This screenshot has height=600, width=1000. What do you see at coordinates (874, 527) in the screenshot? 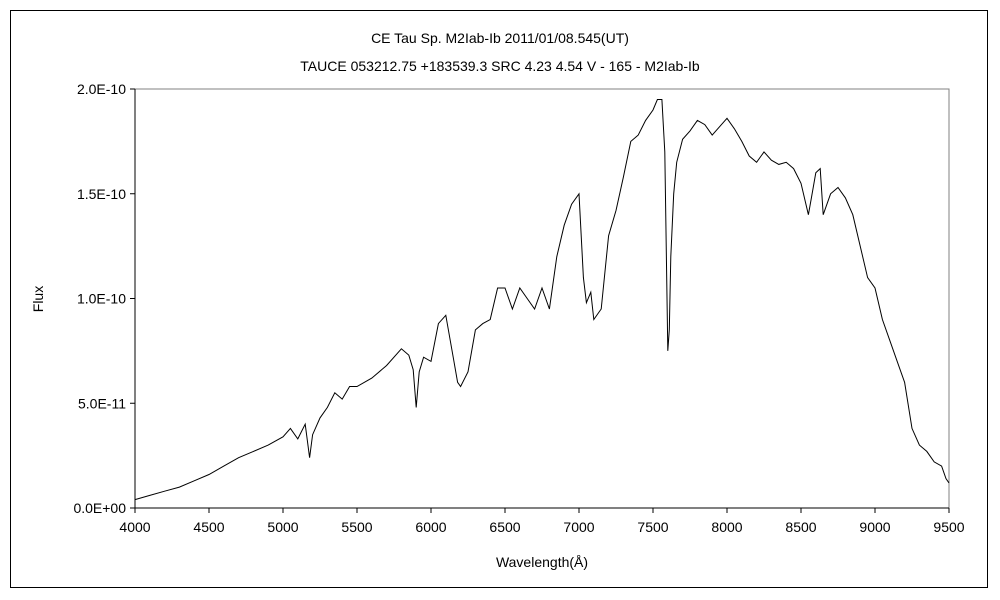
I see `x-tick-label: 9000` at bounding box center [874, 527].